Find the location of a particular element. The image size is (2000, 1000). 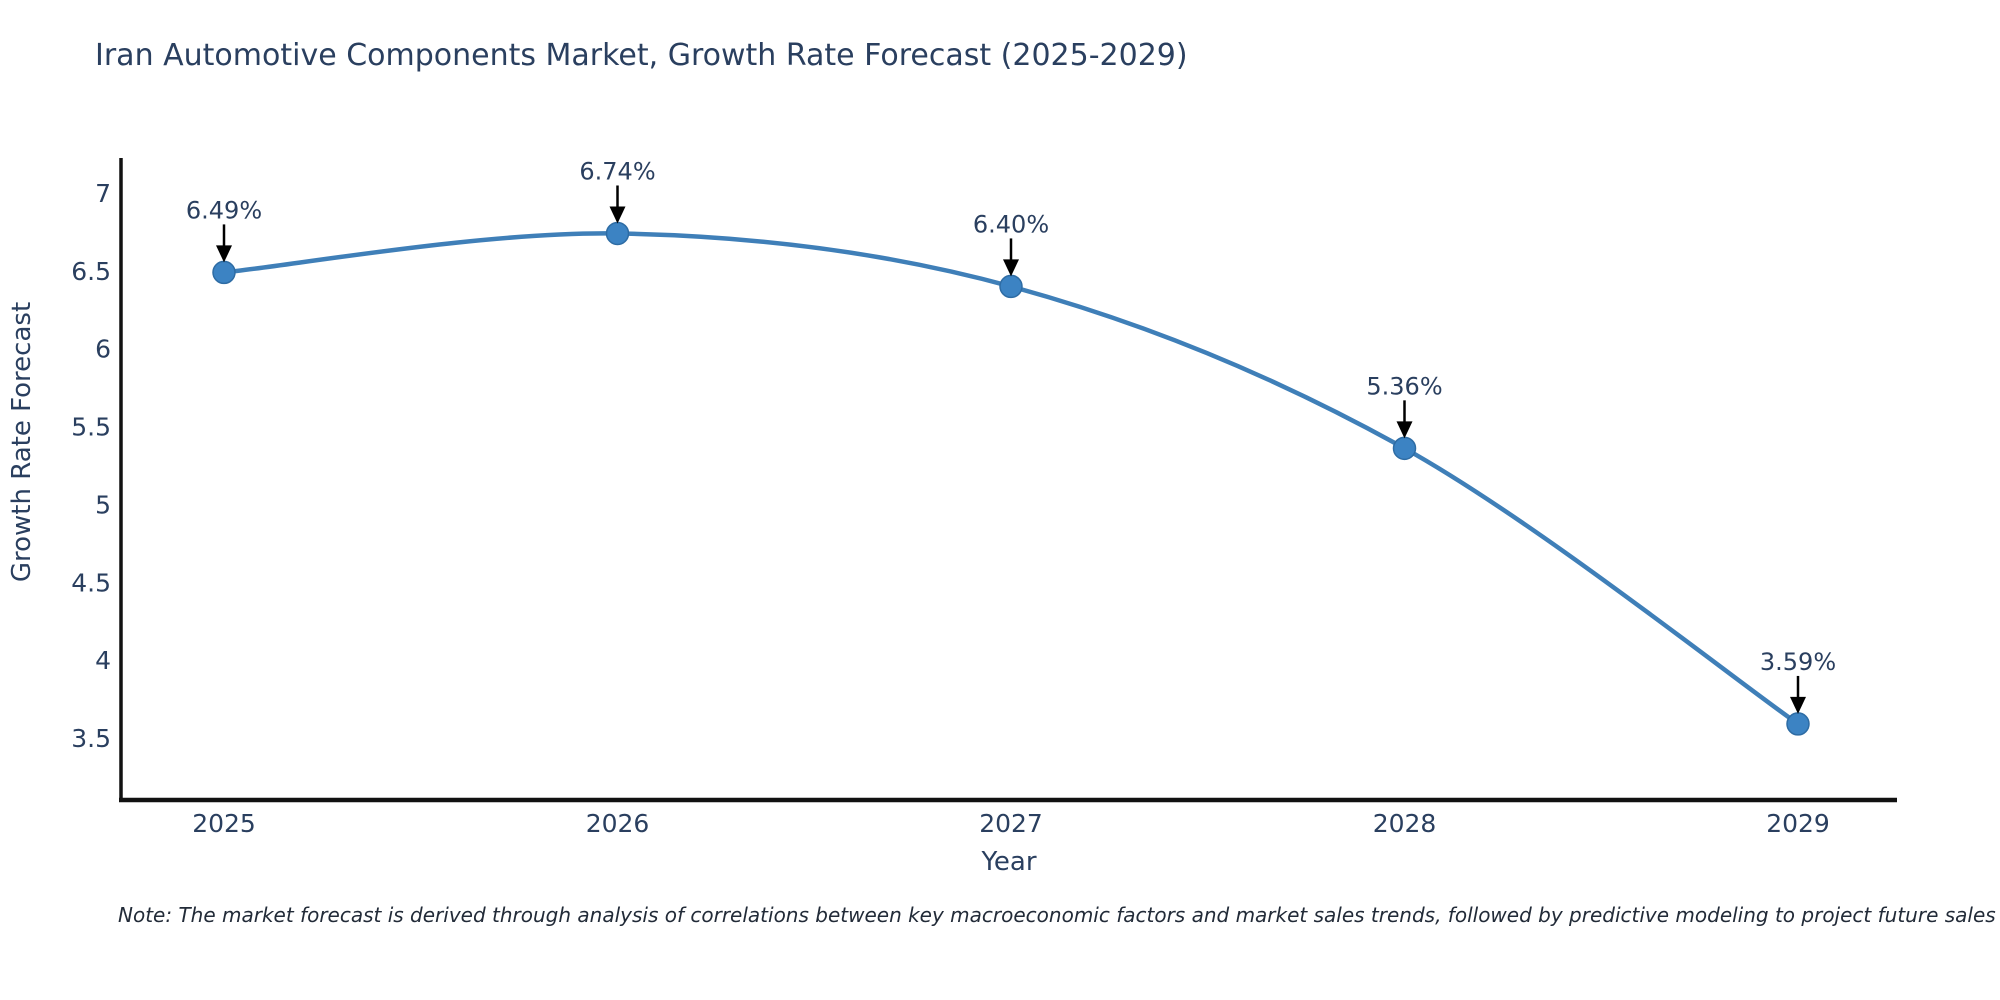

x-tick-label: 2025 is located at coordinates (224, 823).